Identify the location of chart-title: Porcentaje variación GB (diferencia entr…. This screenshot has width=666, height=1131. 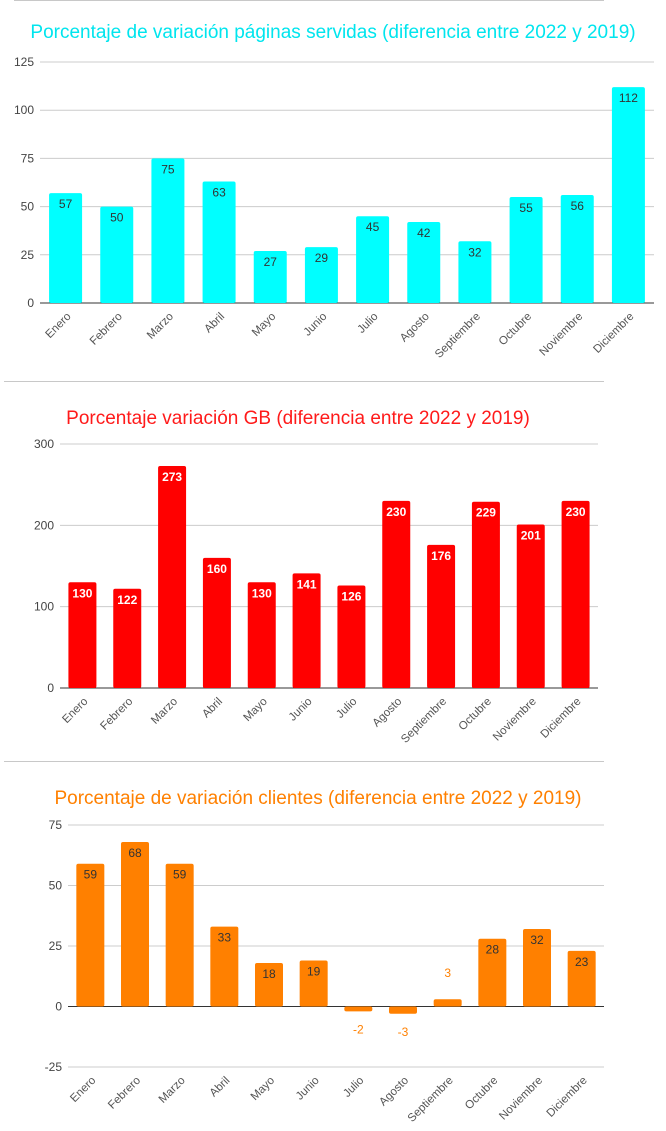
(298, 418).